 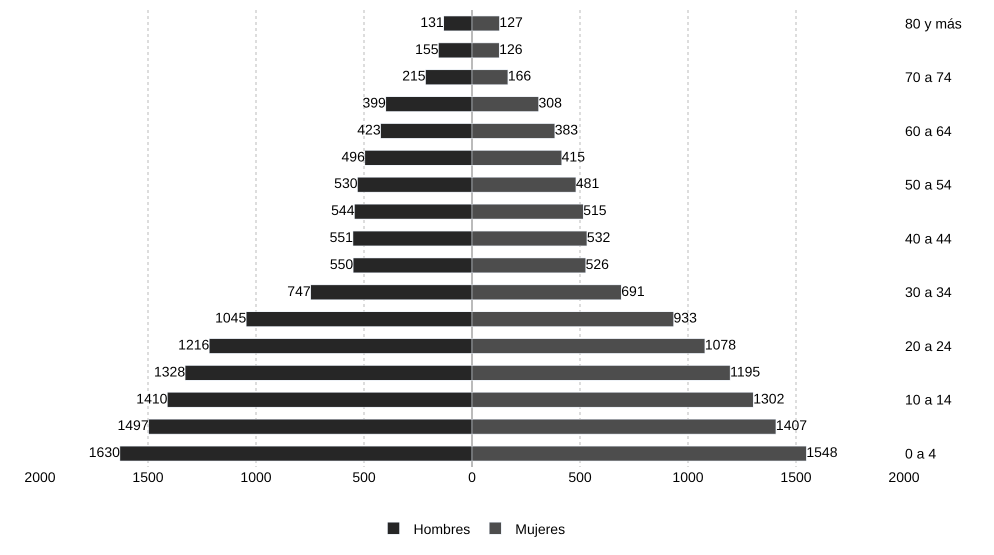 I want to click on data-label: 1328, so click(x=170, y=371).